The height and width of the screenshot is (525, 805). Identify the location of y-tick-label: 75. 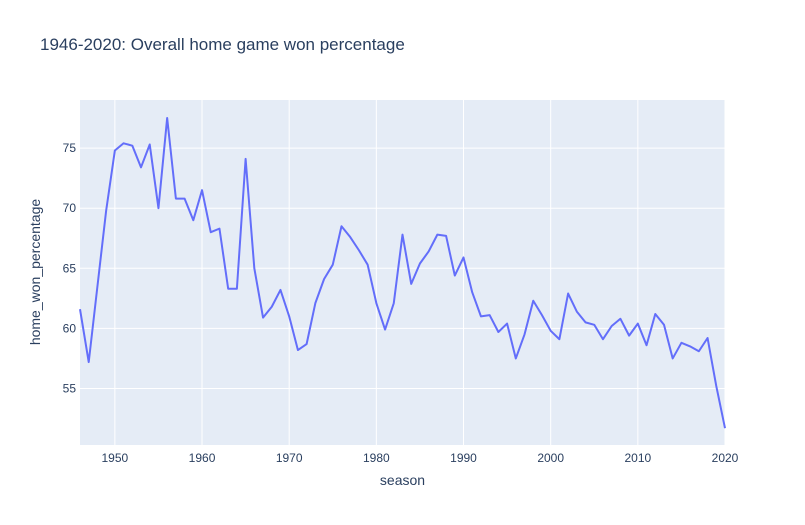
(70, 148).